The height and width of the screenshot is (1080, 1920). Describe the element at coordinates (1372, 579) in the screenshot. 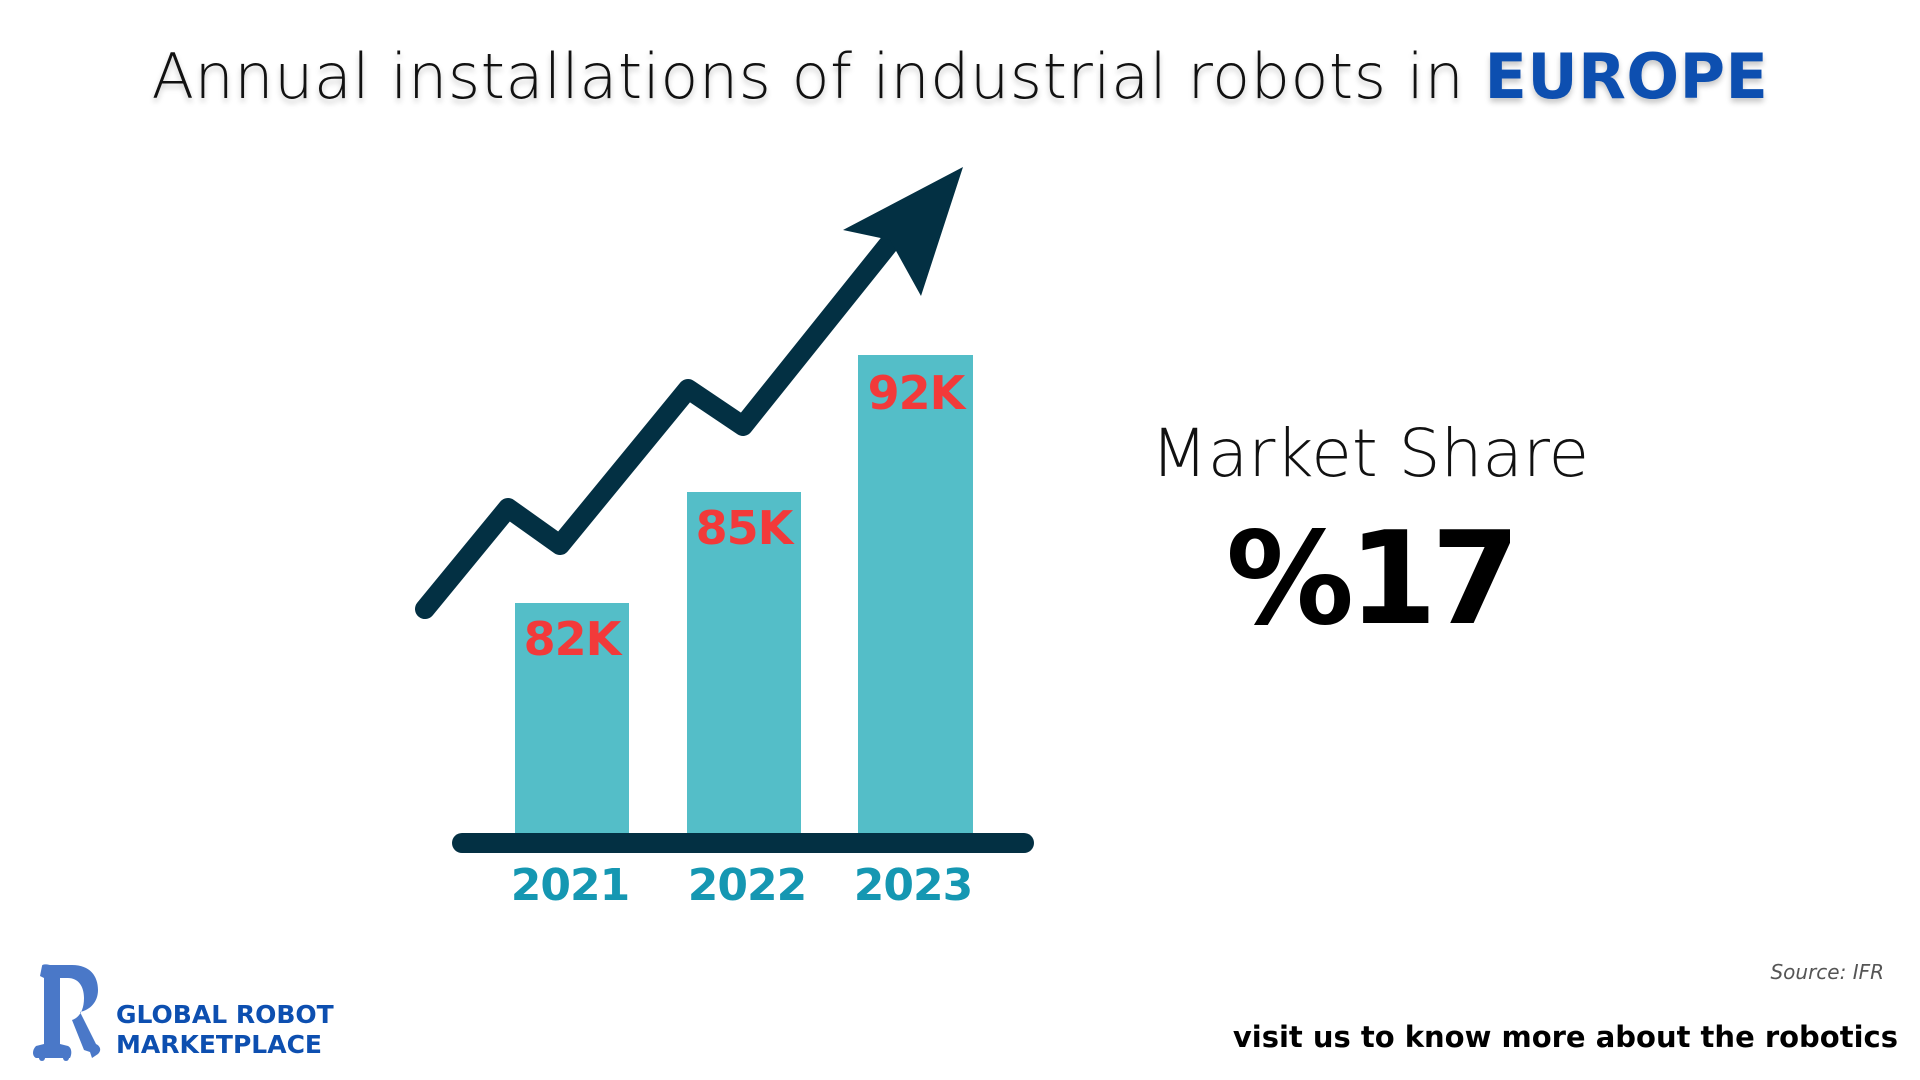

I see `market-share-value: %17` at that location.